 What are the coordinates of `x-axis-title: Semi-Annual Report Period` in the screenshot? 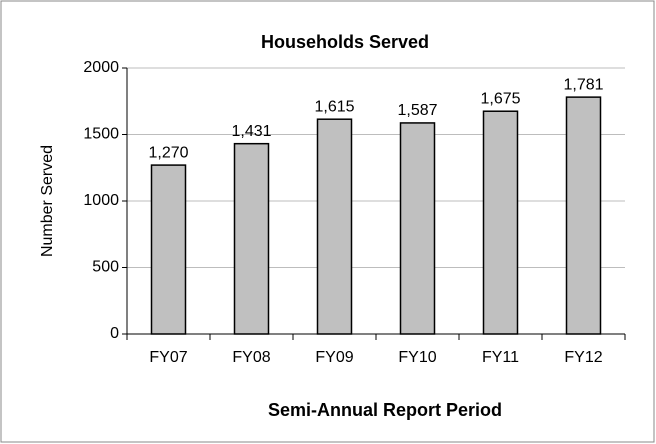 It's located at (385, 410).